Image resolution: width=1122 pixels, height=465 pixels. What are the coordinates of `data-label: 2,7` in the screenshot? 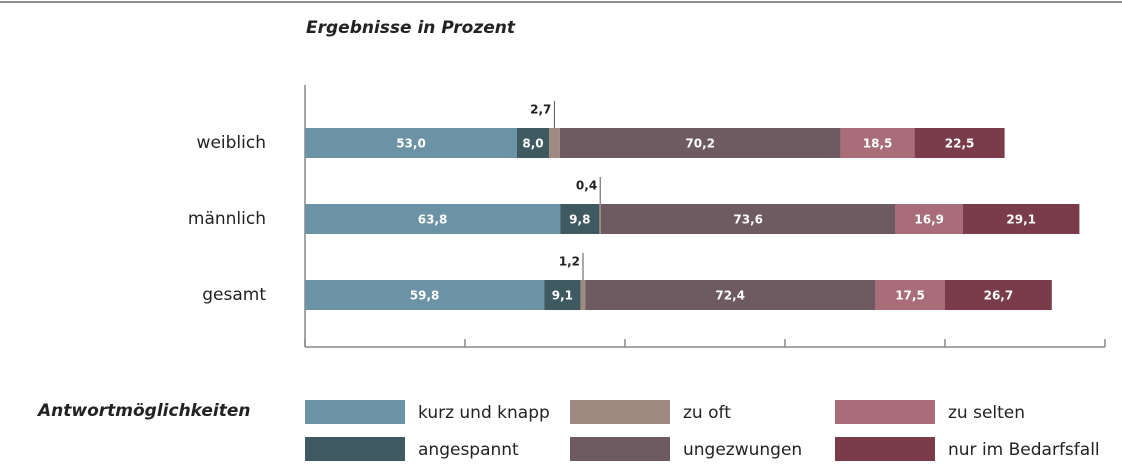 It's located at (540, 110).